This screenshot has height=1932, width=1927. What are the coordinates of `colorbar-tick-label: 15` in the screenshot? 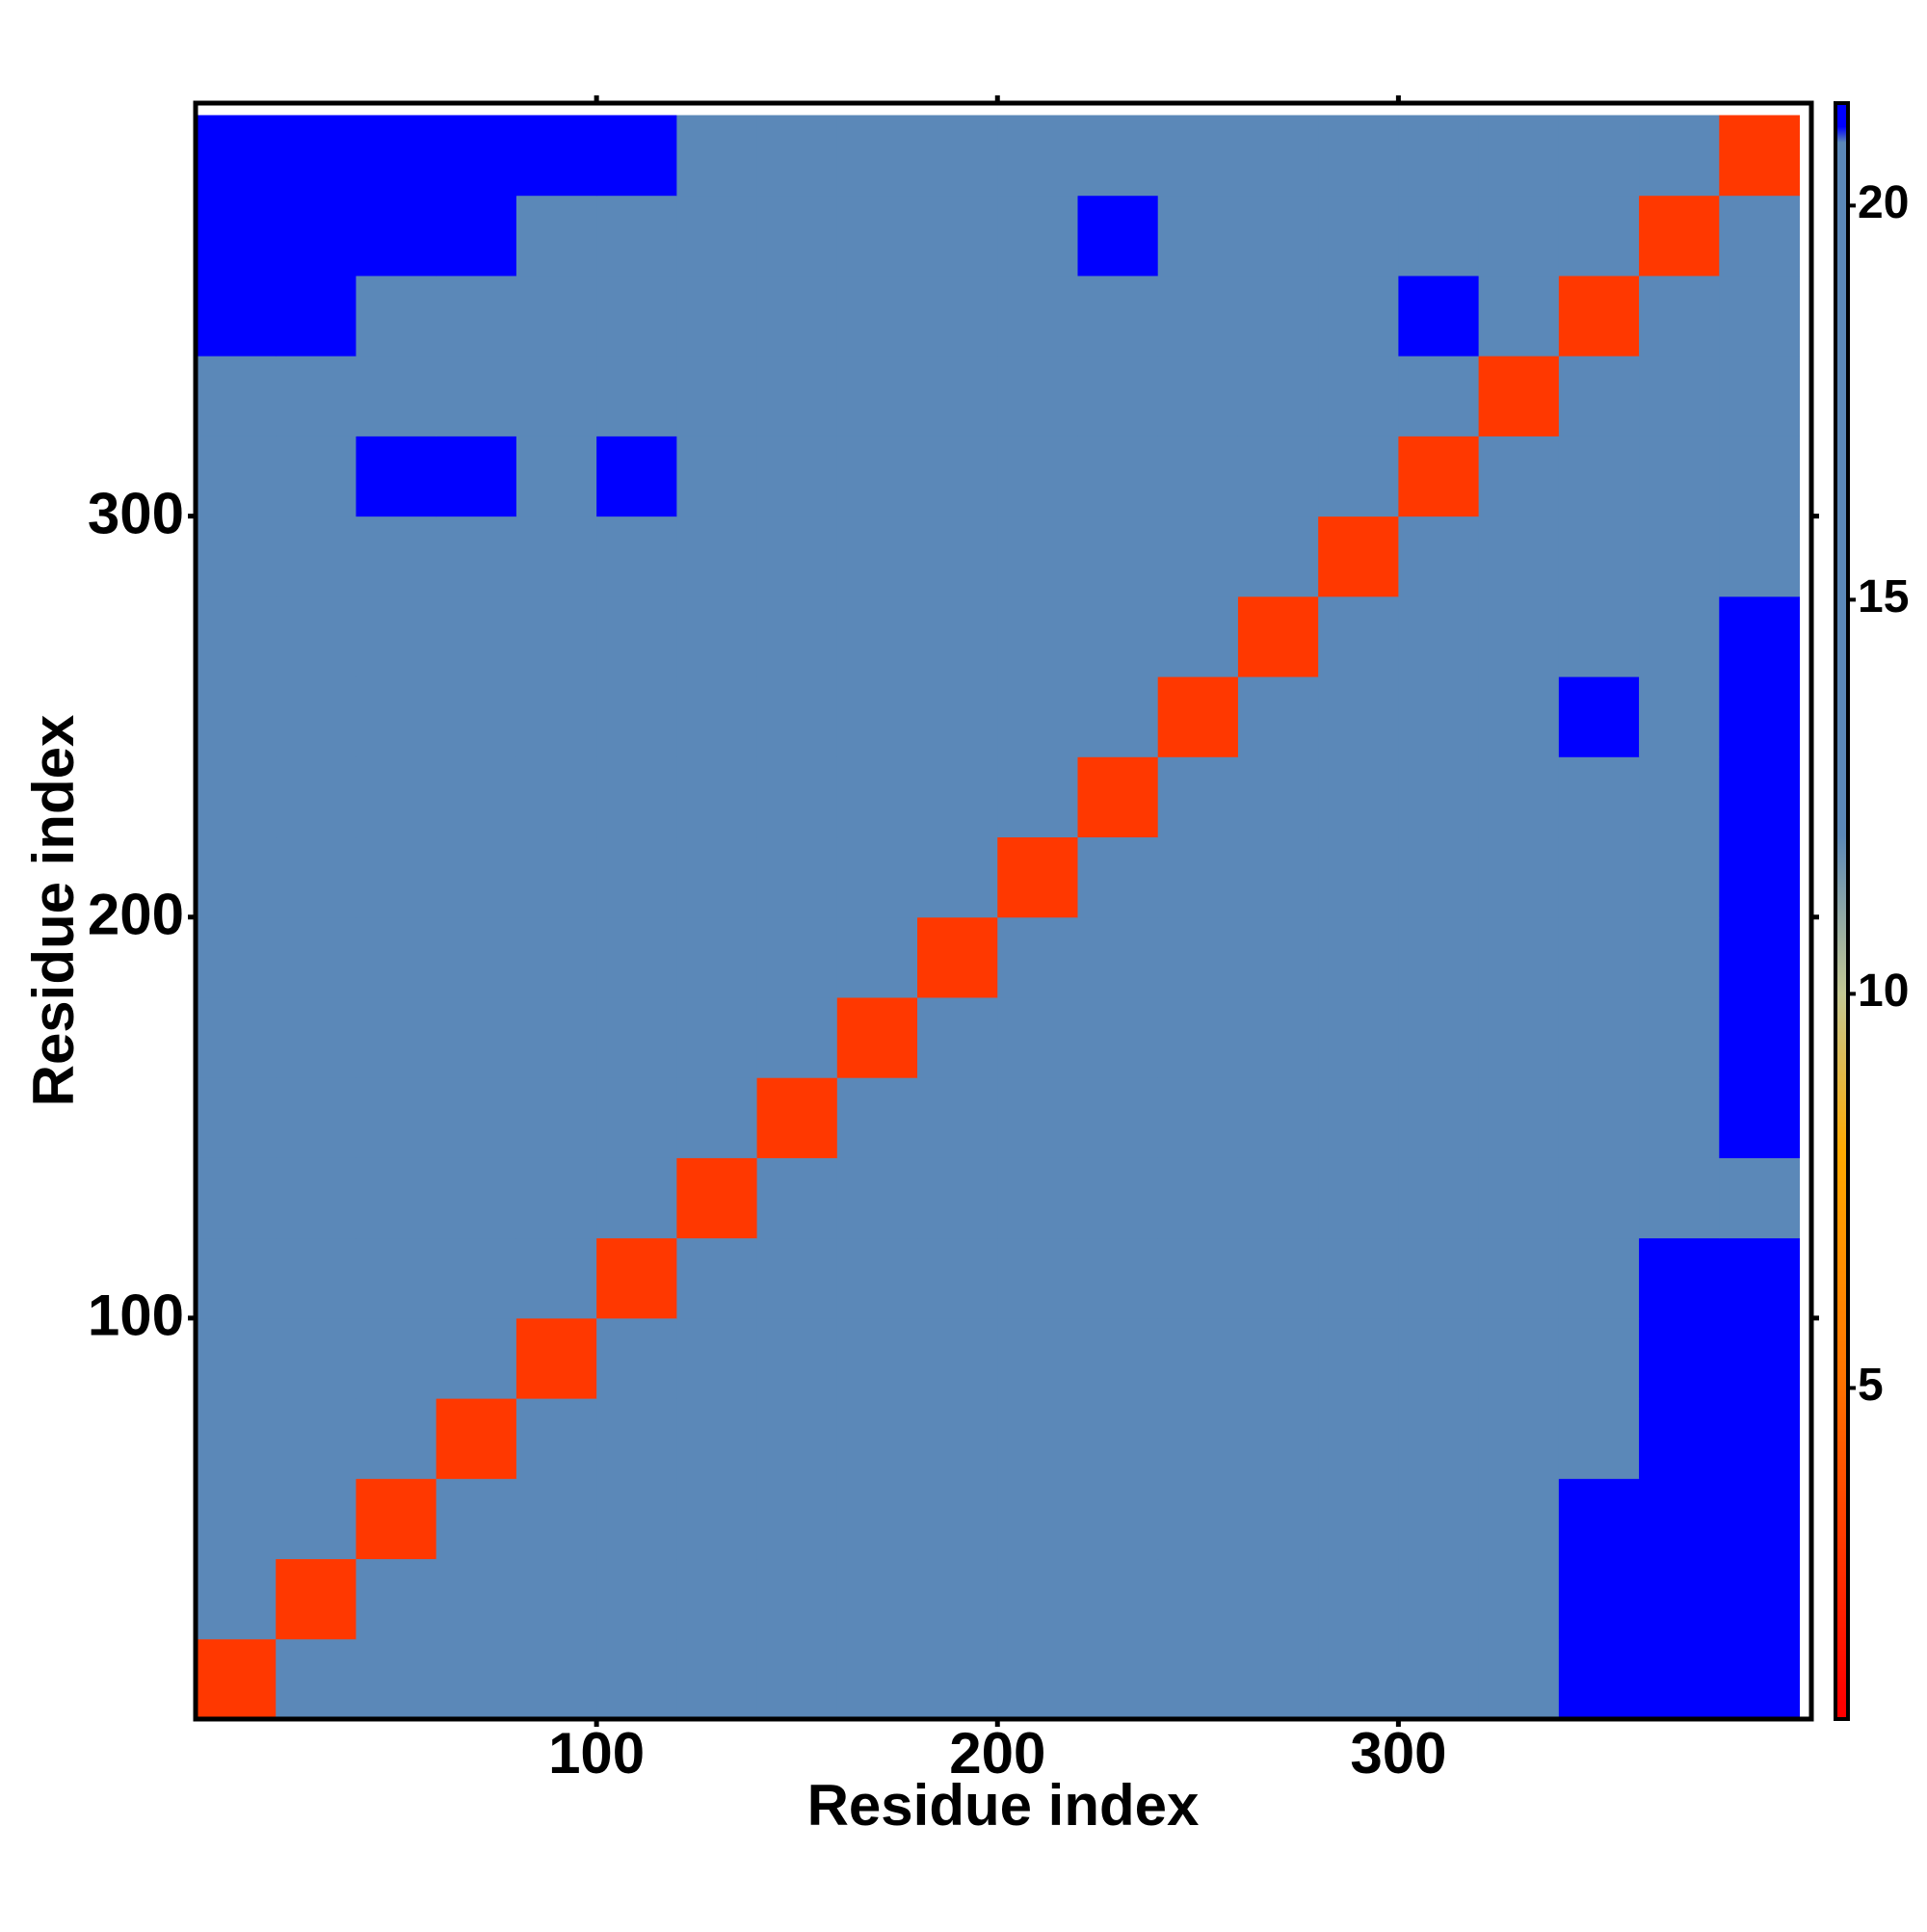 It's located at (1883, 596).